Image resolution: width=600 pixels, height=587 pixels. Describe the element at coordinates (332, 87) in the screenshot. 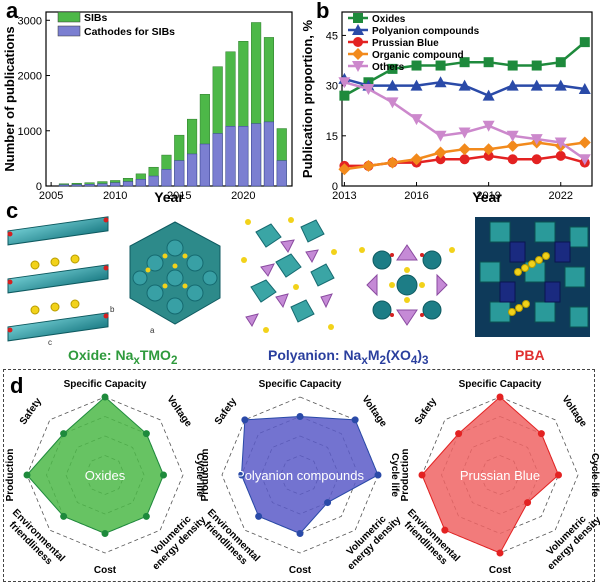

I see `y-tick-label: 30` at that location.